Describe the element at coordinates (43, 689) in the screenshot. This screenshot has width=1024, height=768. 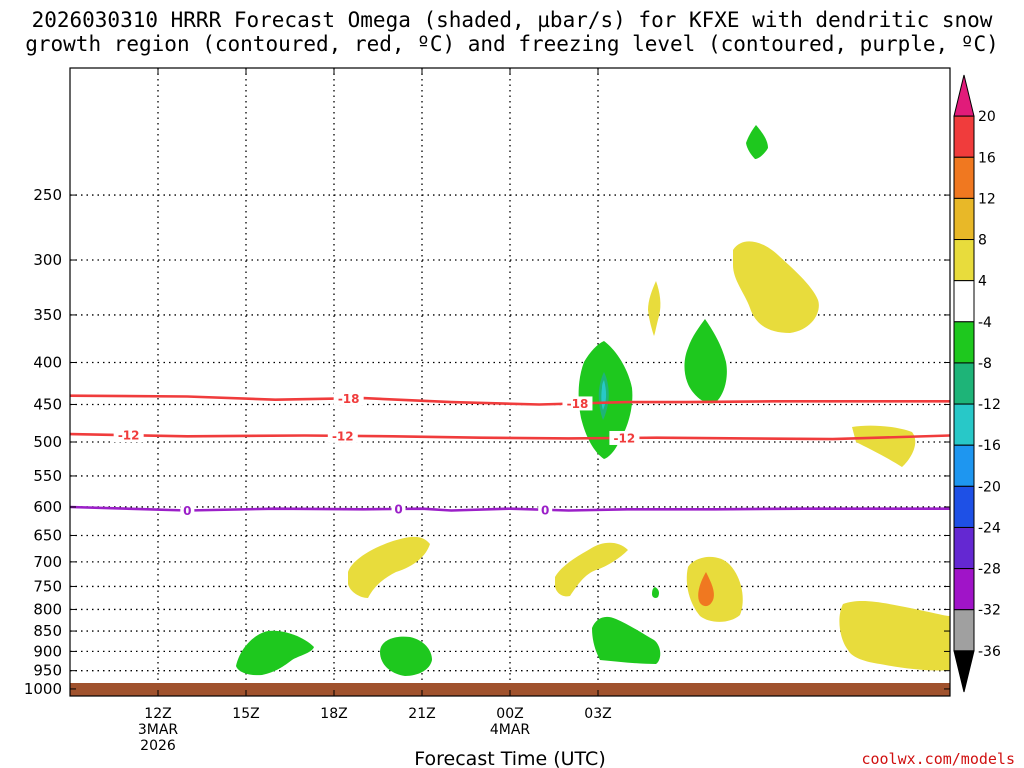
I see `y-tick-label: 1000` at that location.